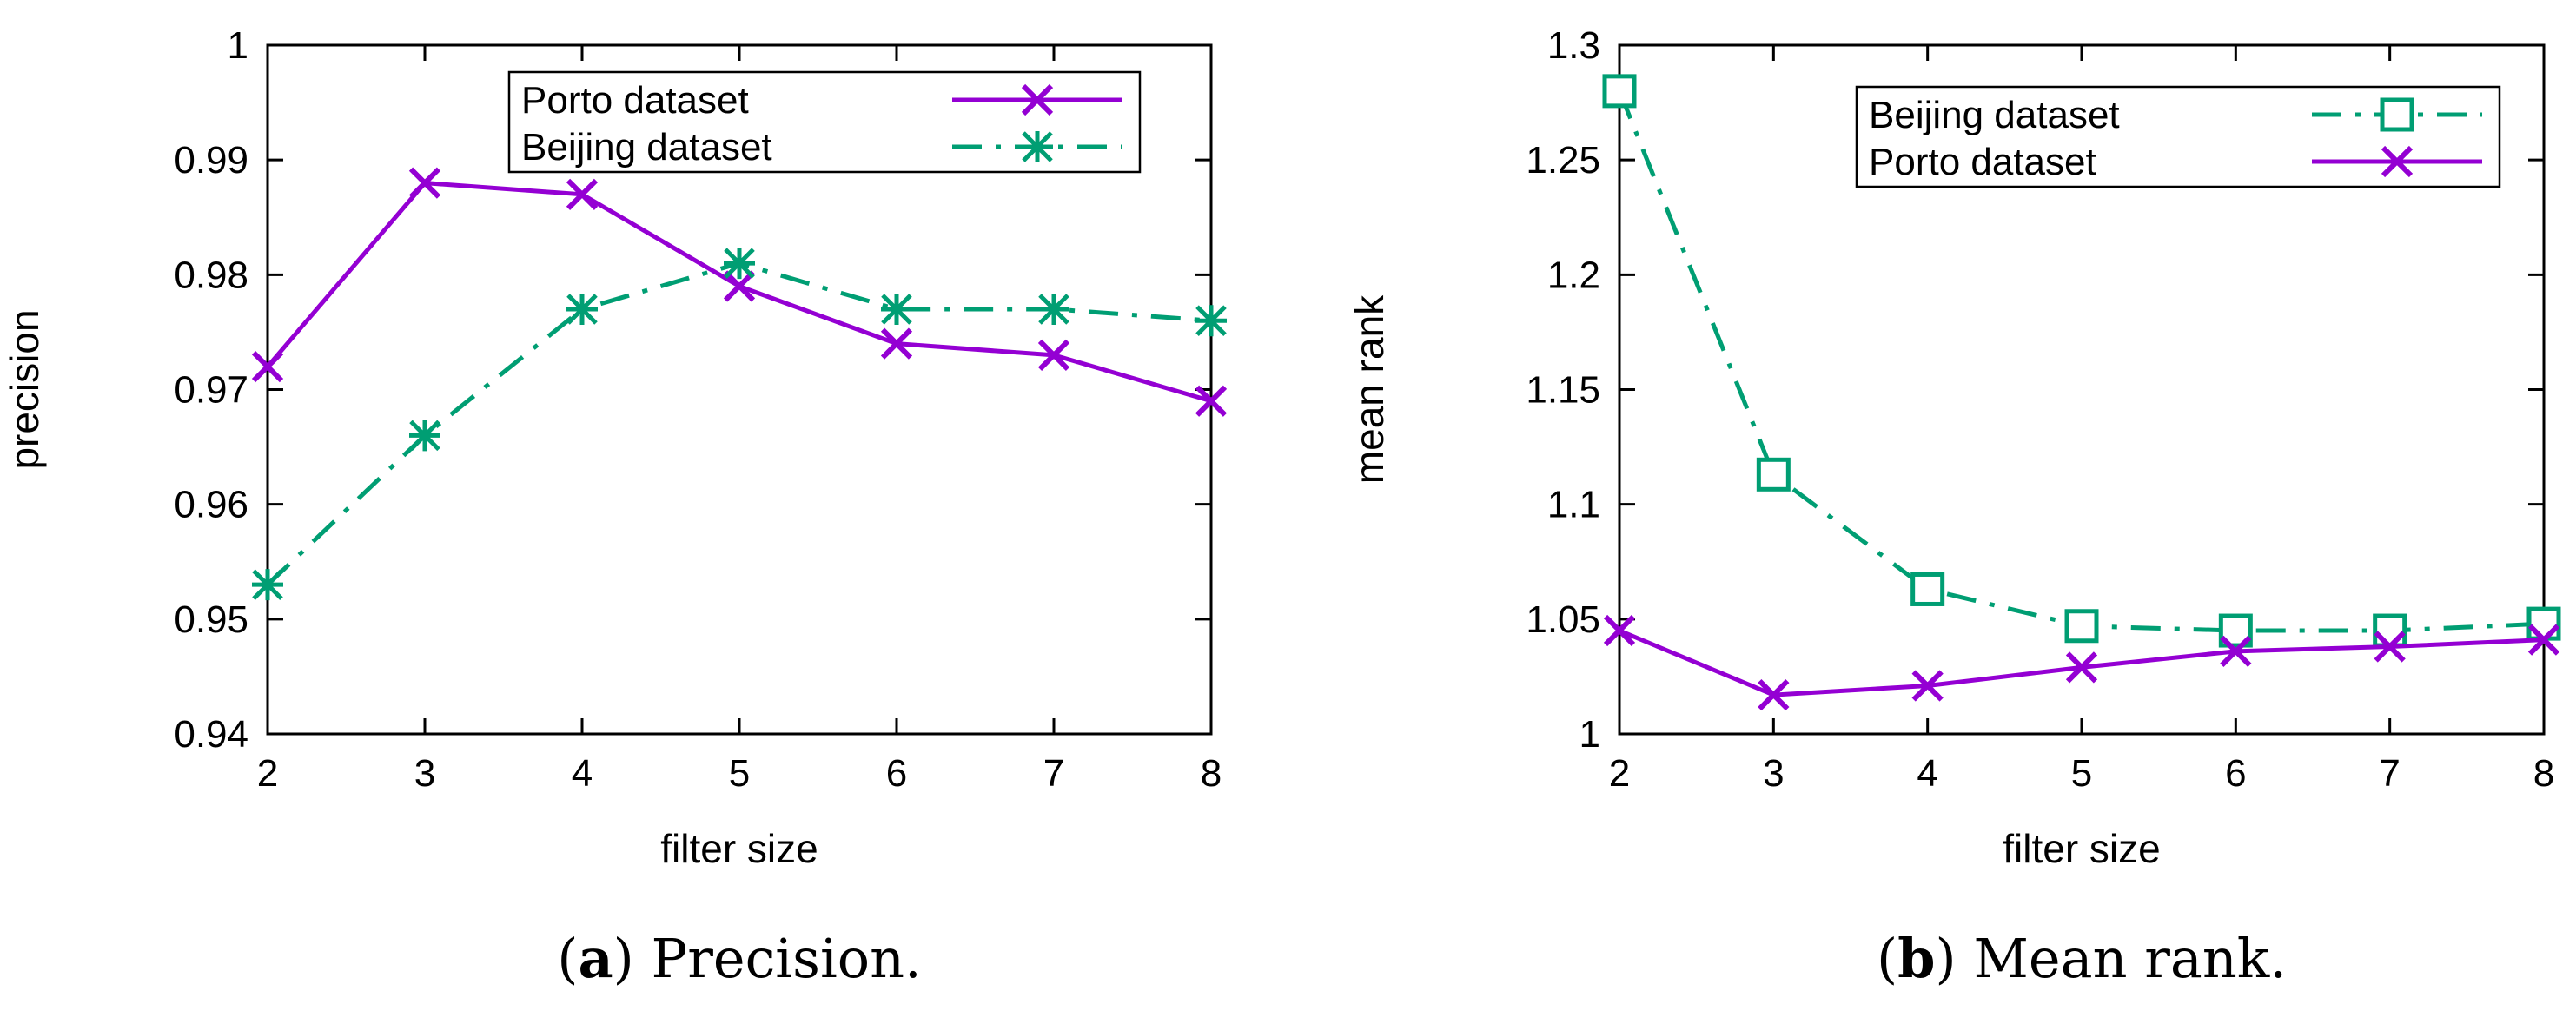 The width and height of the screenshot is (2576, 1011). Describe the element at coordinates (739, 959) in the screenshot. I see `figure-caption: (a) Precision.` at that location.